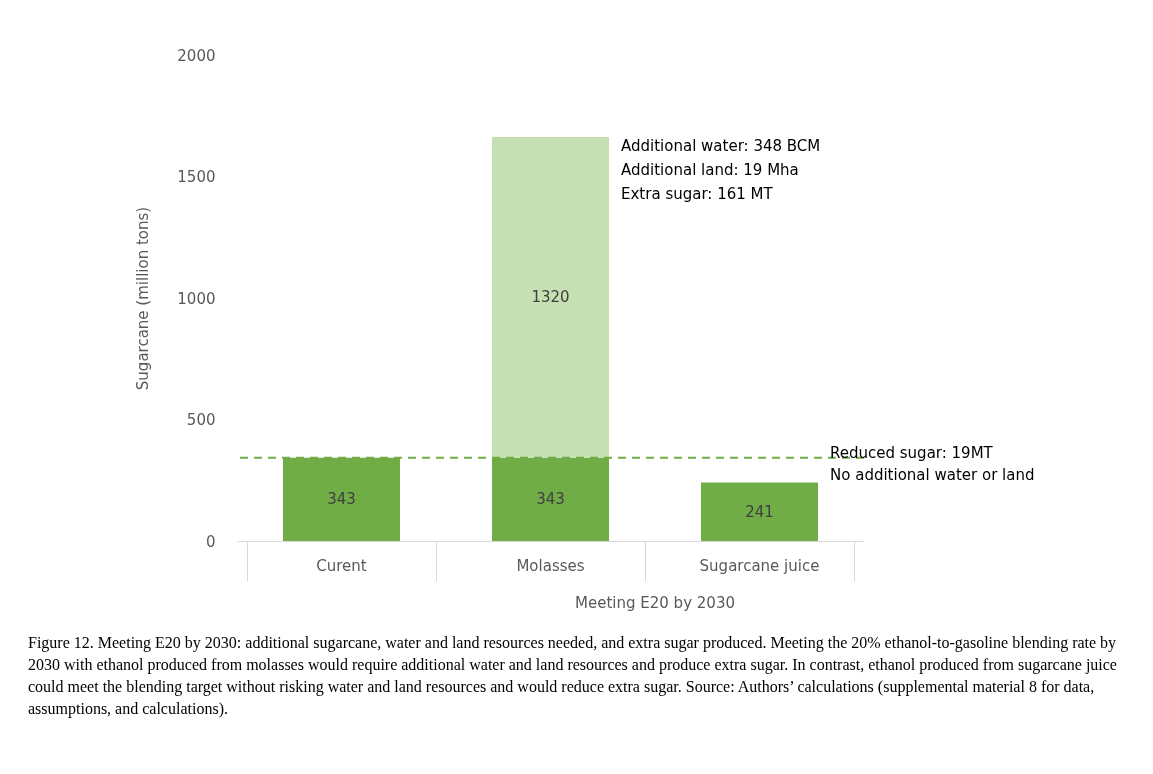  I want to click on data-label: 241, so click(759, 511).